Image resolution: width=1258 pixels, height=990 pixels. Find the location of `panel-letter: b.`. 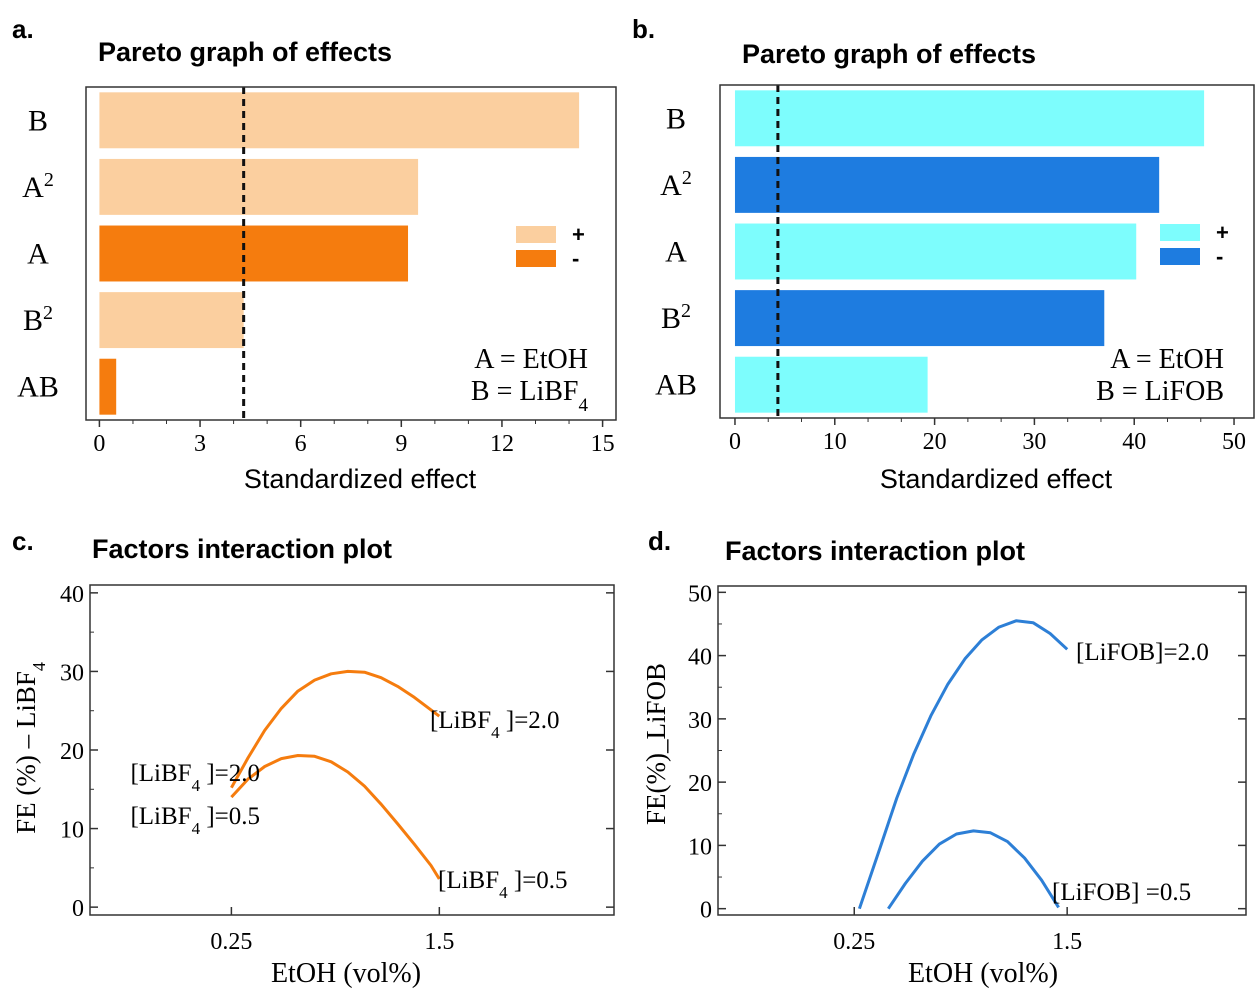

panel-letter: b. is located at coordinates (643, 29).